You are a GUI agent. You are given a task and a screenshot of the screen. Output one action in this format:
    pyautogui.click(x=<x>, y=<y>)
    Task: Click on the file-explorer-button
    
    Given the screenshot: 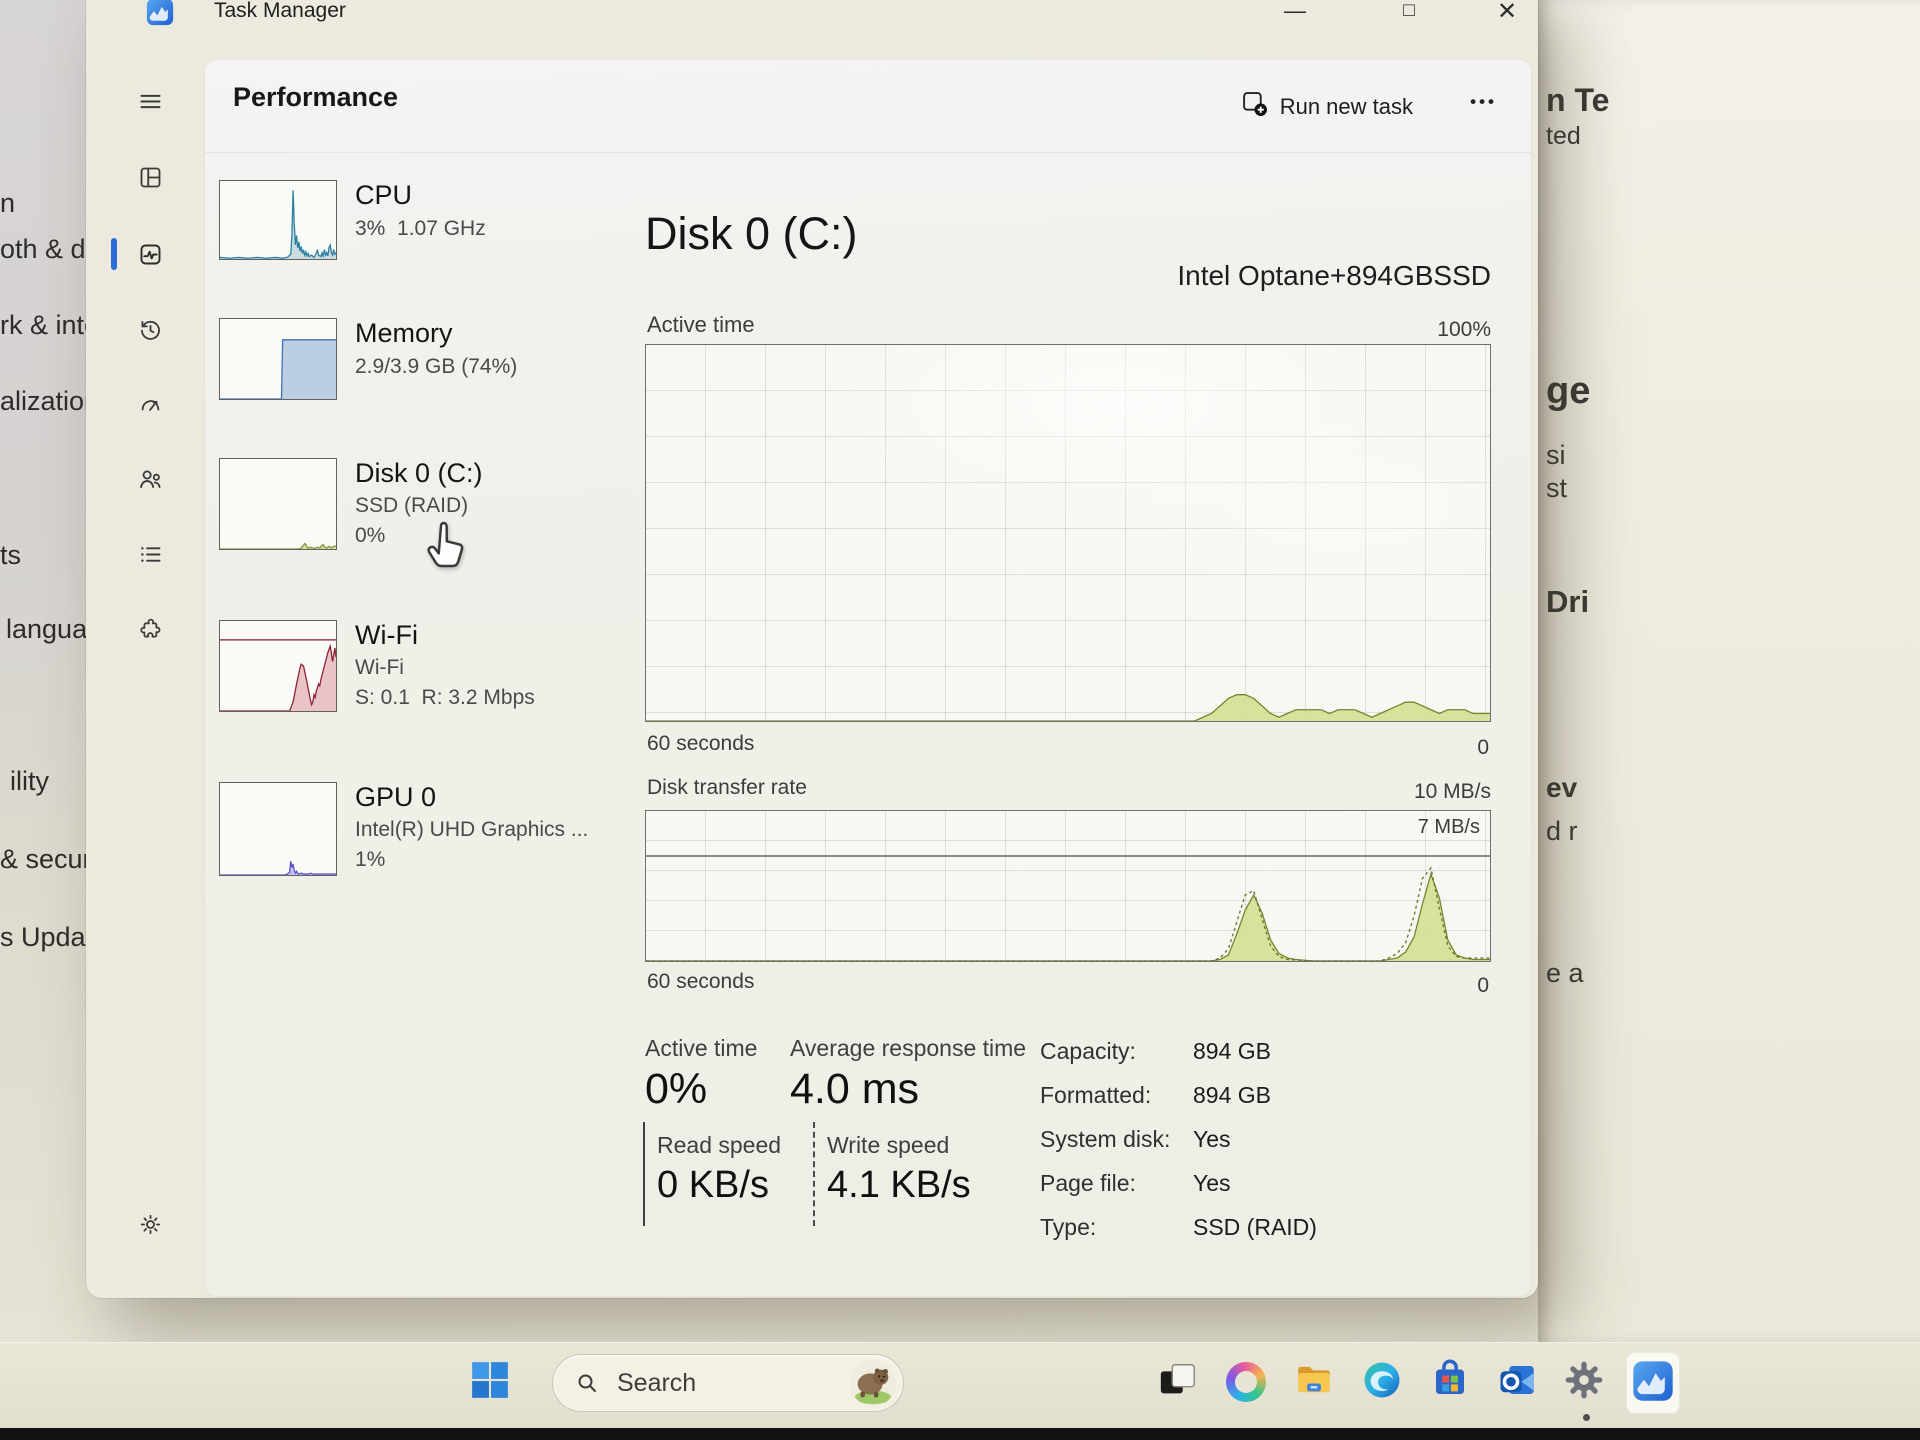 What is the action you would take?
    pyautogui.click(x=1314, y=1382)
    